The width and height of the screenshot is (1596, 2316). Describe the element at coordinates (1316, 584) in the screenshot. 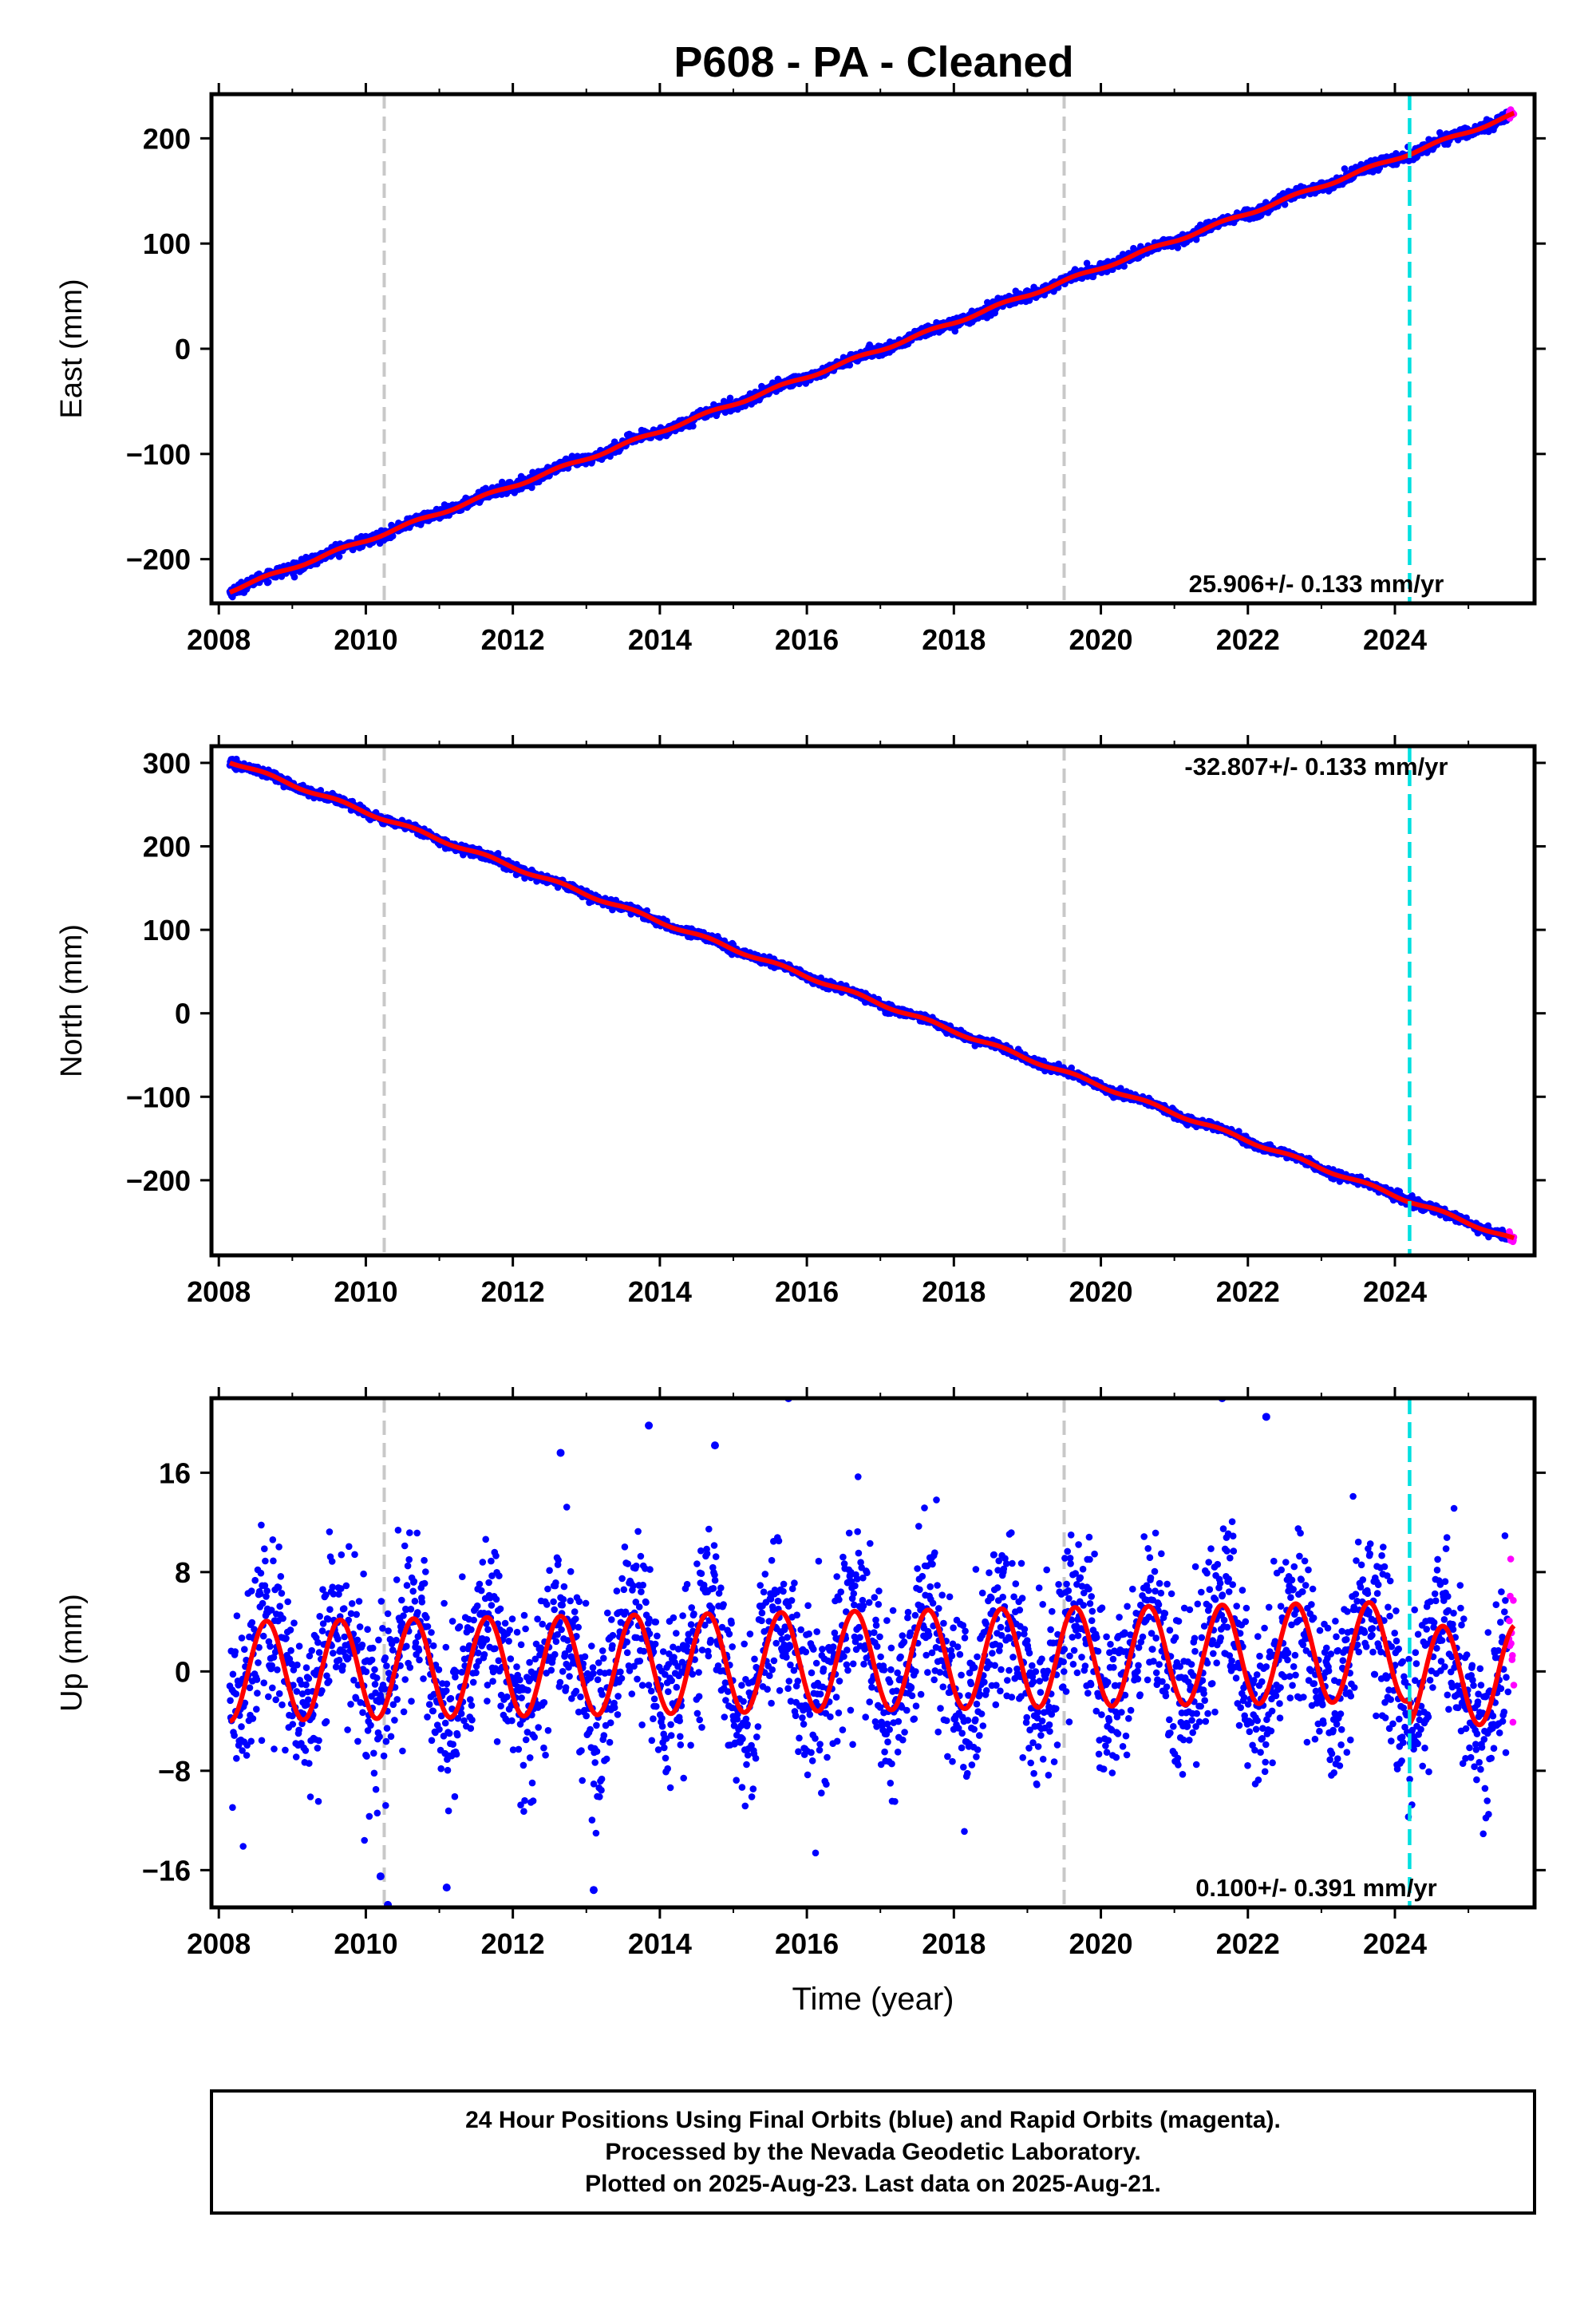

I see `east-rate-label: 25.906+/- 0.133 mm/yr` at that location.